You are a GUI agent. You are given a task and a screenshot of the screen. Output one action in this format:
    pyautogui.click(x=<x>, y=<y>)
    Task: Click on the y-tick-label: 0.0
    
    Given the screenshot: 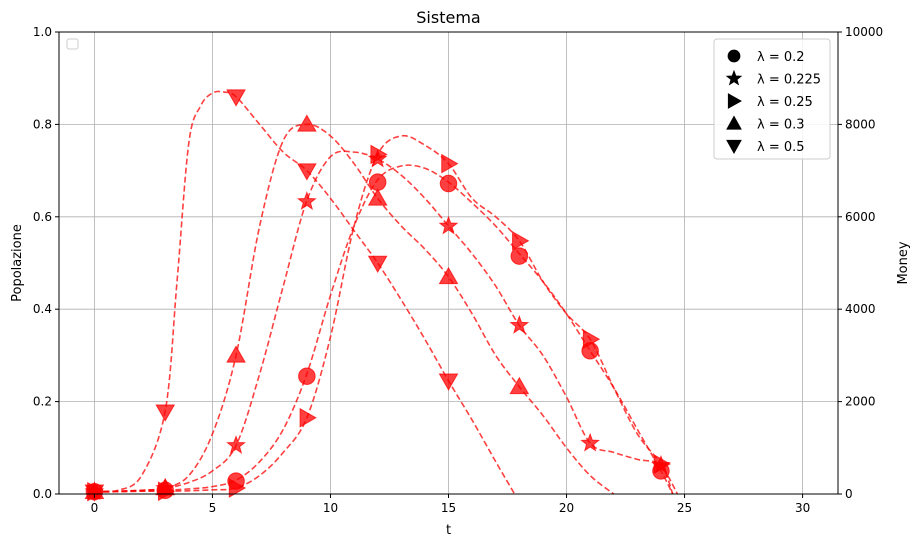 What is the action you would take?
    pyautogui.click(x=42, y=494)
    